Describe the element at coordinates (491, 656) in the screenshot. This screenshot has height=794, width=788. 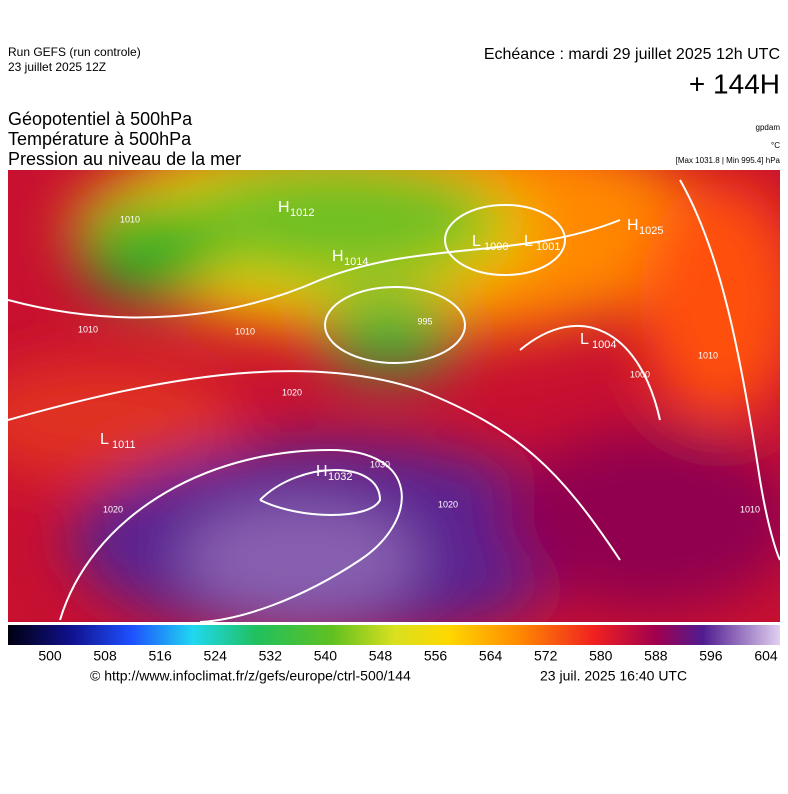
I see `colorbar-tick-label: 564` at that location.